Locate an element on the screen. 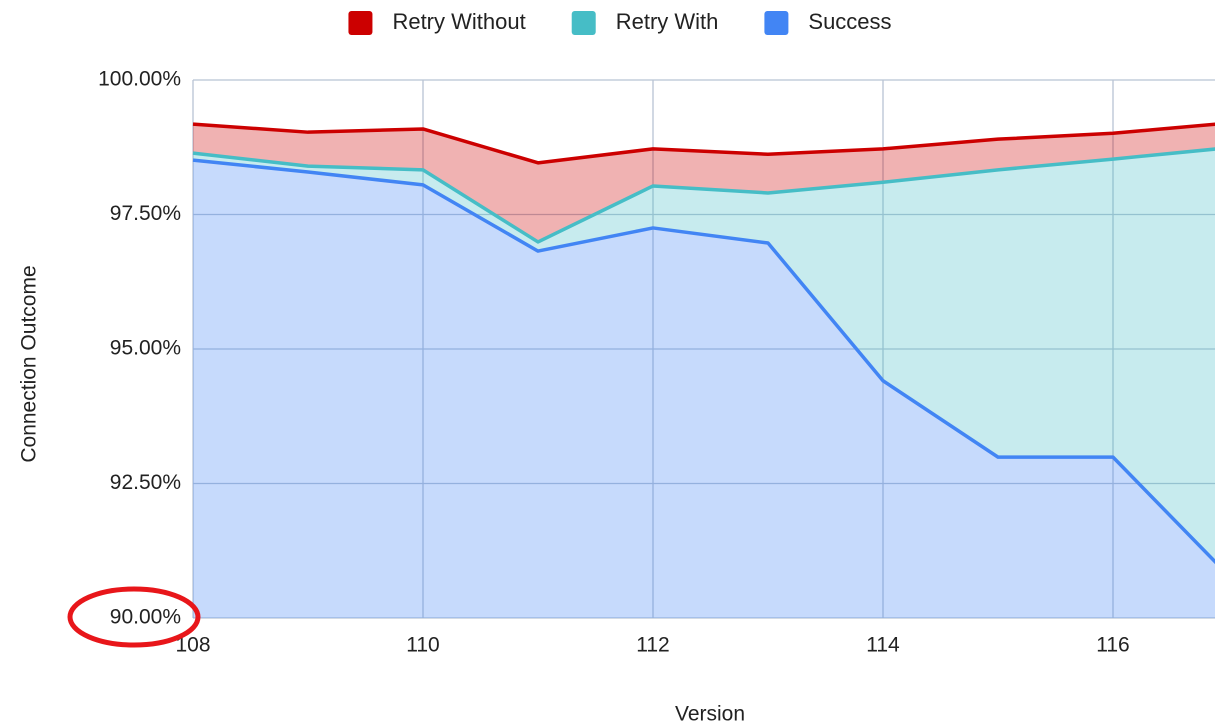  x-tick-label: 112 is located at coordinates (652, 645).